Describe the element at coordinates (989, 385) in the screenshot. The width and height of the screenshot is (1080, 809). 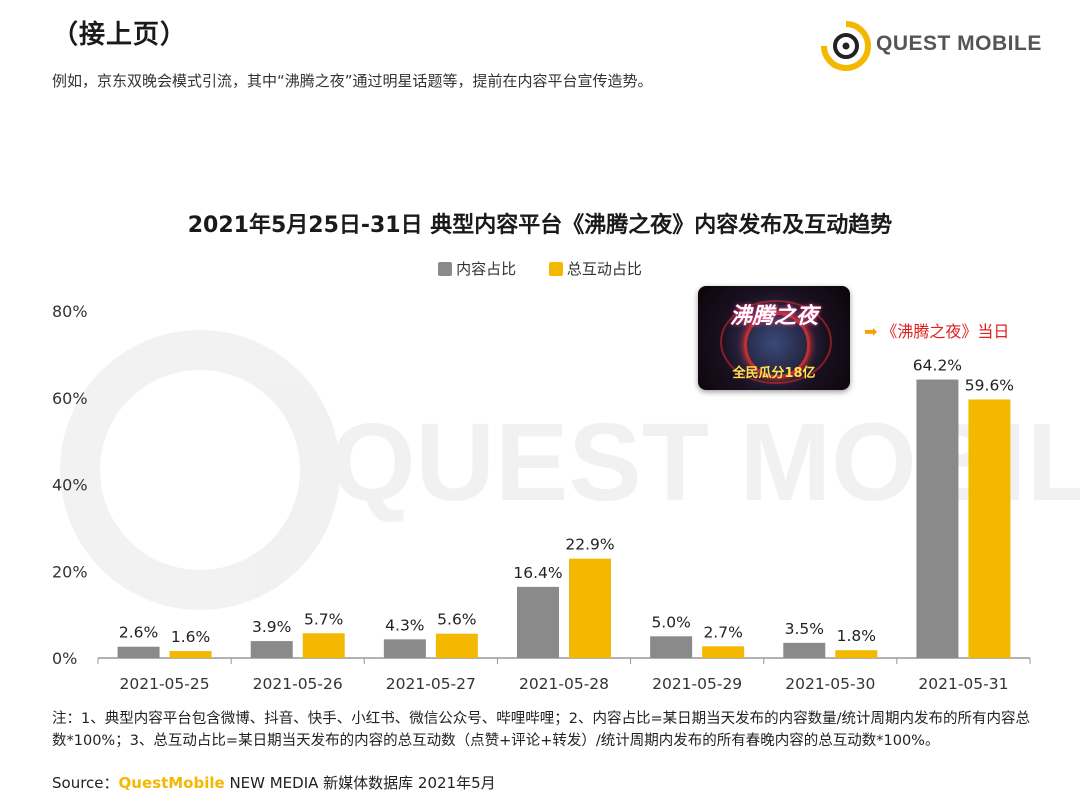
I see `data-label: 59.6%` at that location.